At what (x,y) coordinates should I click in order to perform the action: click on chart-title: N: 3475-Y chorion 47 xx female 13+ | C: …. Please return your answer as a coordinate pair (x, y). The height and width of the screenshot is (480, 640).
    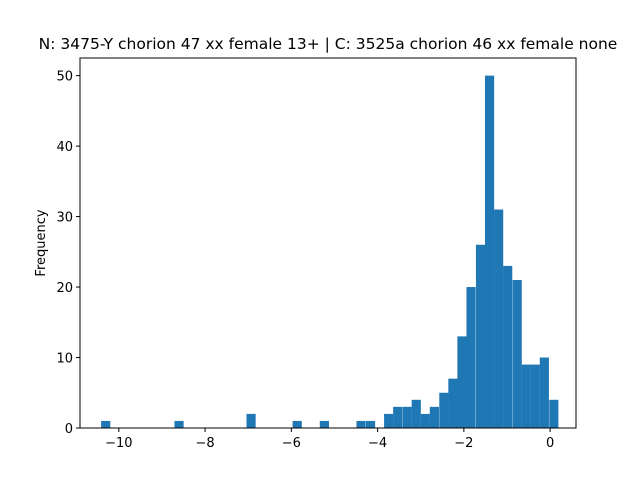
    Looking at the image, I should click on (328, 44).